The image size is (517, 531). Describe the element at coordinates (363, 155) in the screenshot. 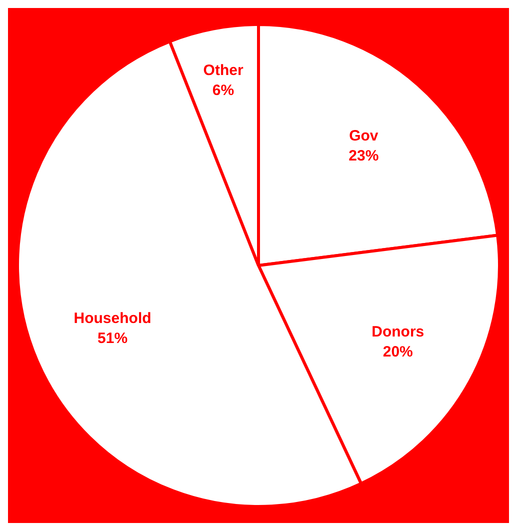

I see `data-label: 23%` at that location.